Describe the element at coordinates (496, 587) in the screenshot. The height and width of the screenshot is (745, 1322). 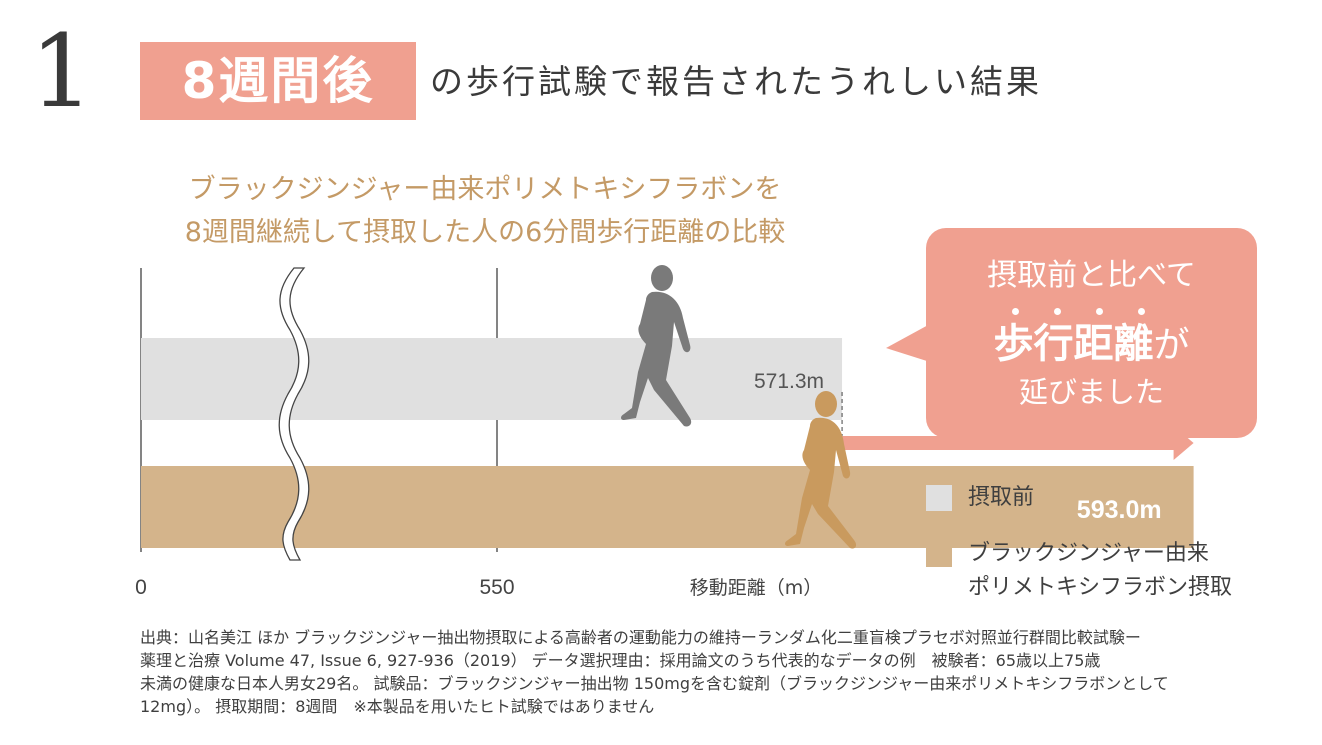
I see `tick-label-550: 550` at that location.